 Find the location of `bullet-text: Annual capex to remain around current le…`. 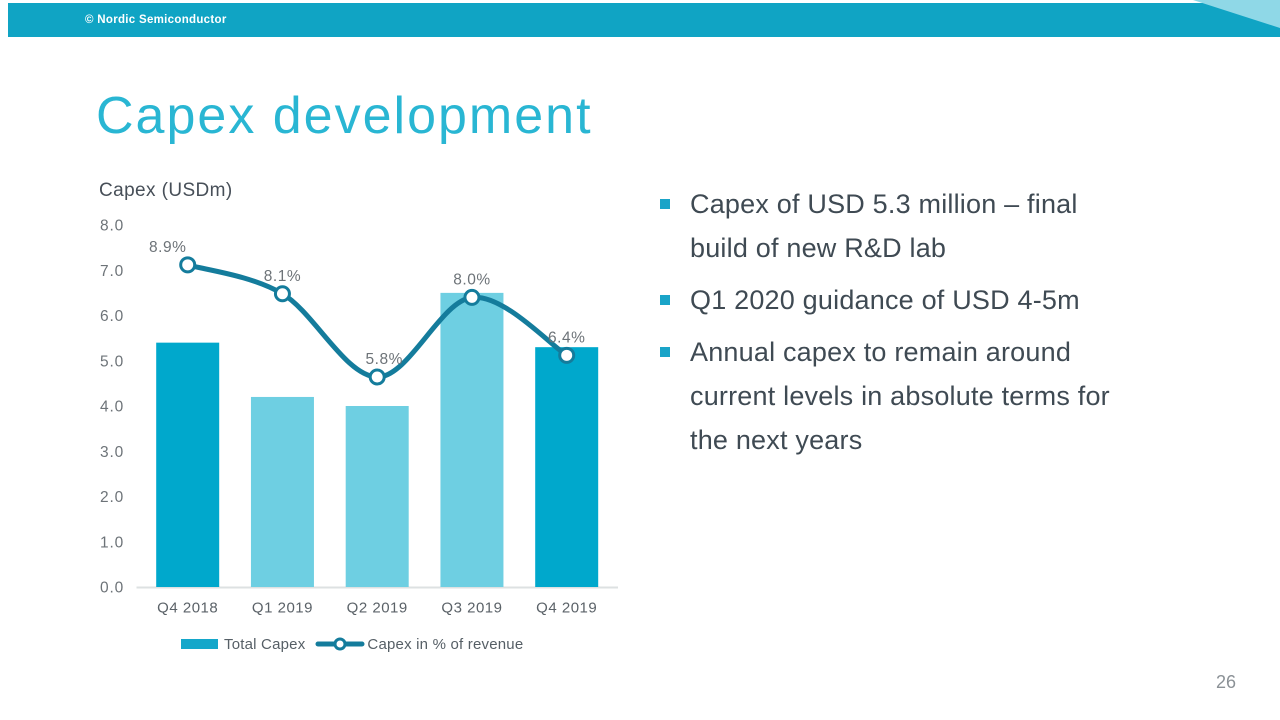

bullet-text: Annual capex to remain around current le… is located at coordinates (900, 396).